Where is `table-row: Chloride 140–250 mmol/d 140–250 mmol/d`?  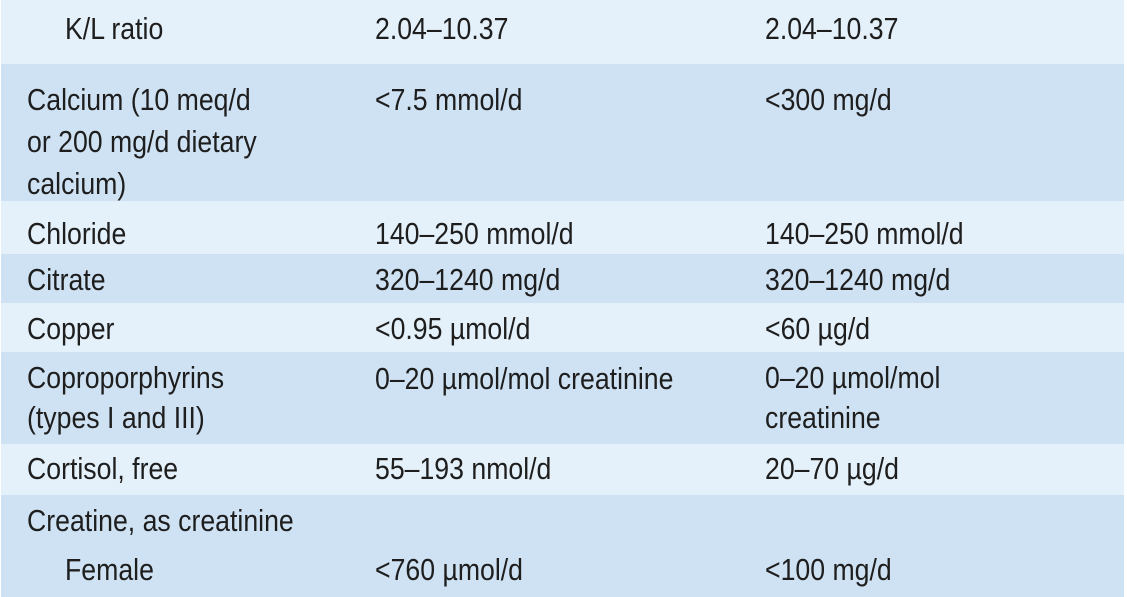
table-row: Chloride 140–250 mmol/d 140–250 mmol/d is located at coordinates (562, 227).